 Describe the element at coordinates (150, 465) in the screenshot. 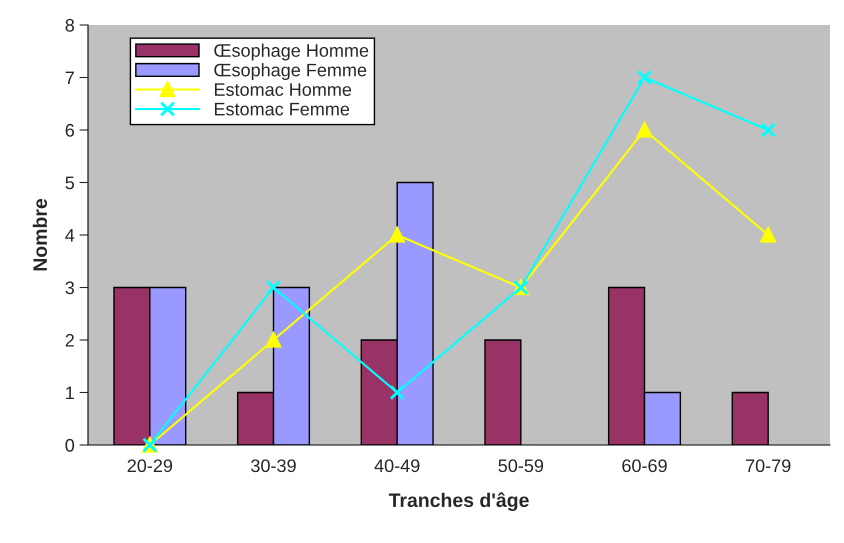

I see `x-tick-label: 20-29` at that location.